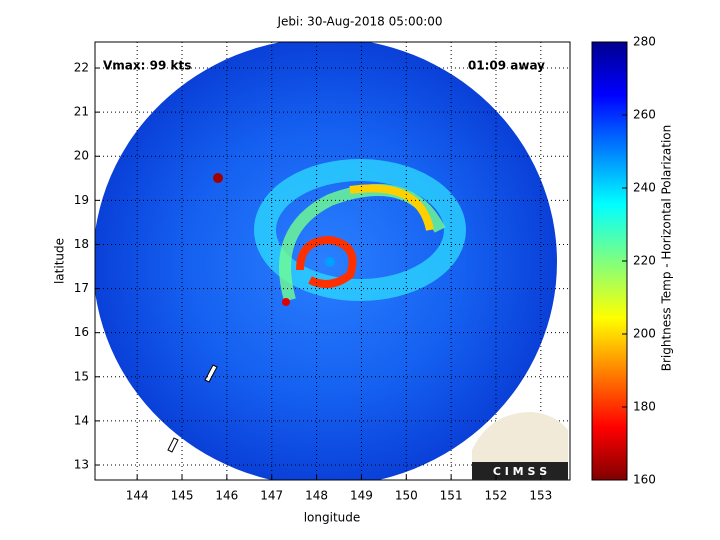  I want to click on y-tick-label: 17, so click(81, 288).